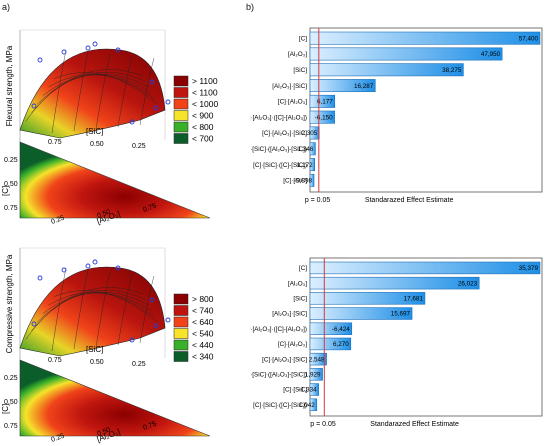 Image resolution: width=550 pixels, height=446 pixels. What do you see at coordinates (205, 93) in the screenshot?
I see `legend-label: < 1100` at bounding box center [205, 93].